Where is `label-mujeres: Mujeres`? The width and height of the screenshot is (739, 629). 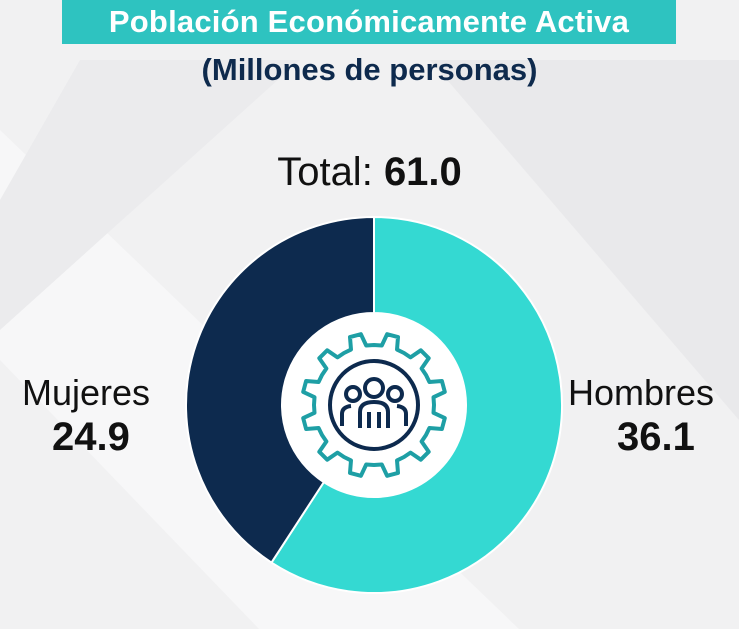
label-mujeres: Mujeres is located at coordinates (86, 392).